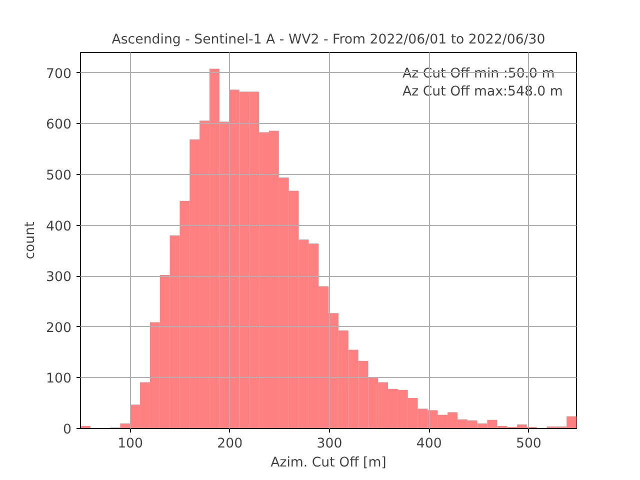 This screenshot has height=480, width=640. I want to click on y-tick-label: 700, so click(59, 74).